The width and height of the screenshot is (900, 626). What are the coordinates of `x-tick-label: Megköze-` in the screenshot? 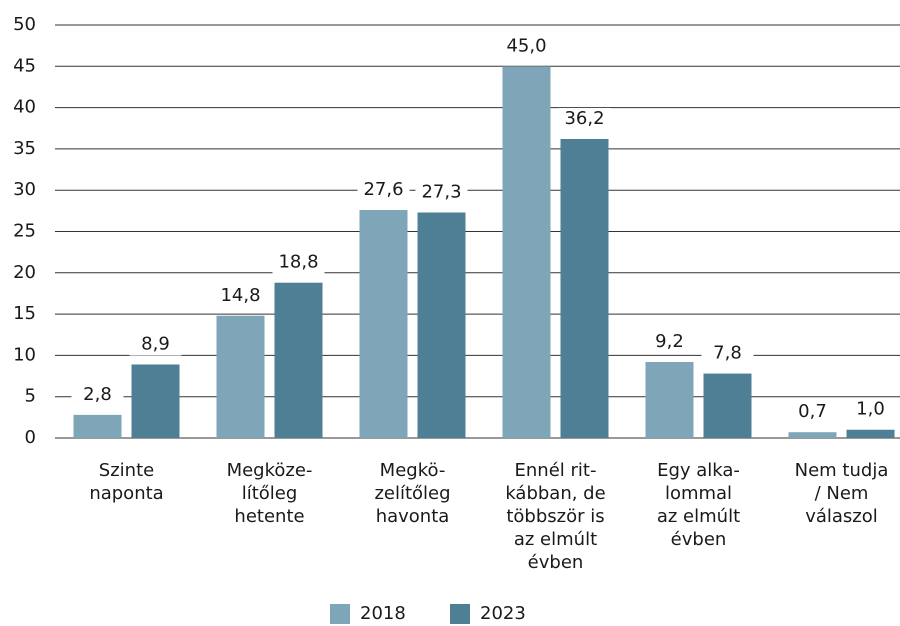 It's located at (270, 470).